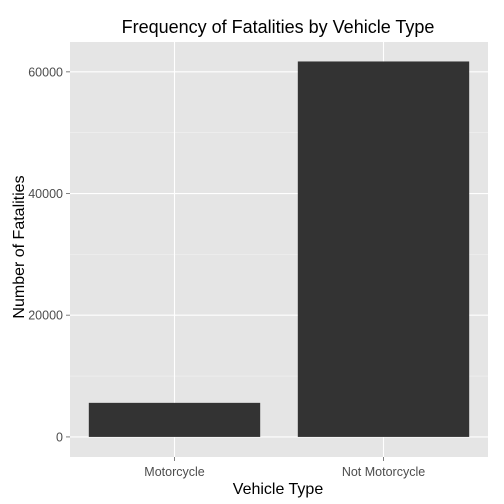  I want to click on y-tick-label: 60000, so click(45, 72).